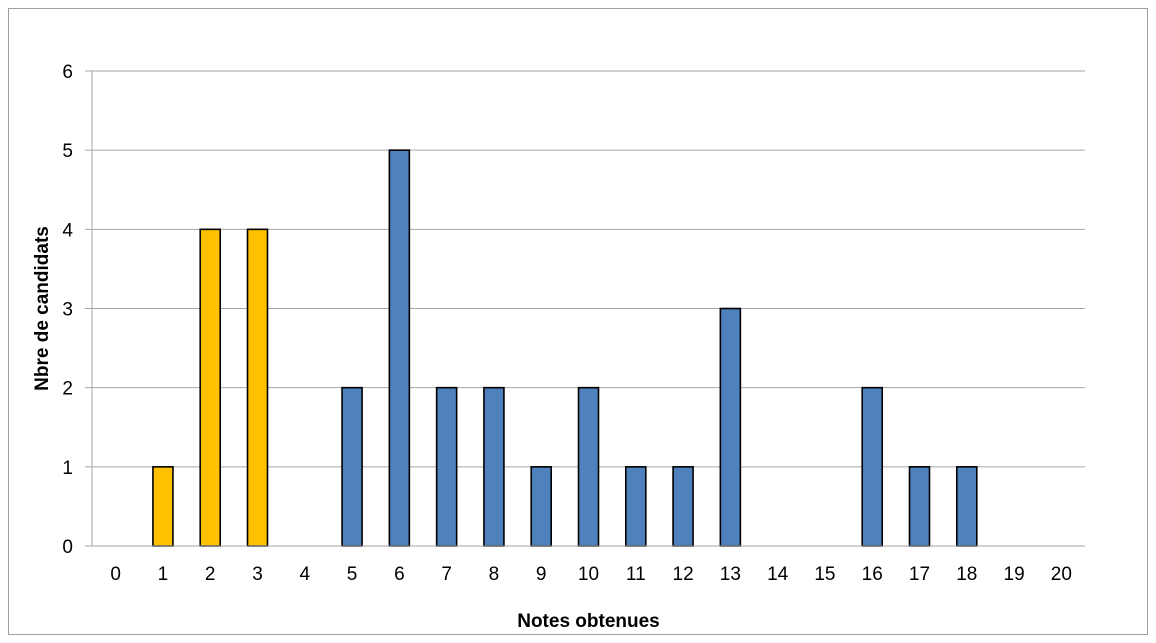  What do you see at coordinates (636, 574) in the screenshot?
I see `x-tick-label: 11` at bounding box center [636, 574].